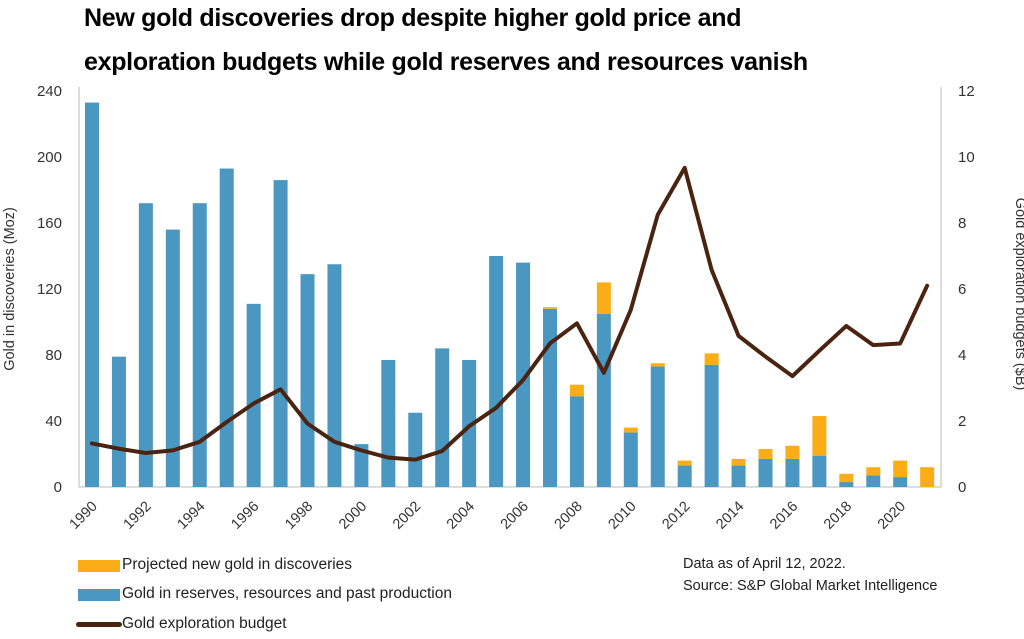 The image size is (1024, 639). I want to click on y-tick-label: 160, so click(49, 223).